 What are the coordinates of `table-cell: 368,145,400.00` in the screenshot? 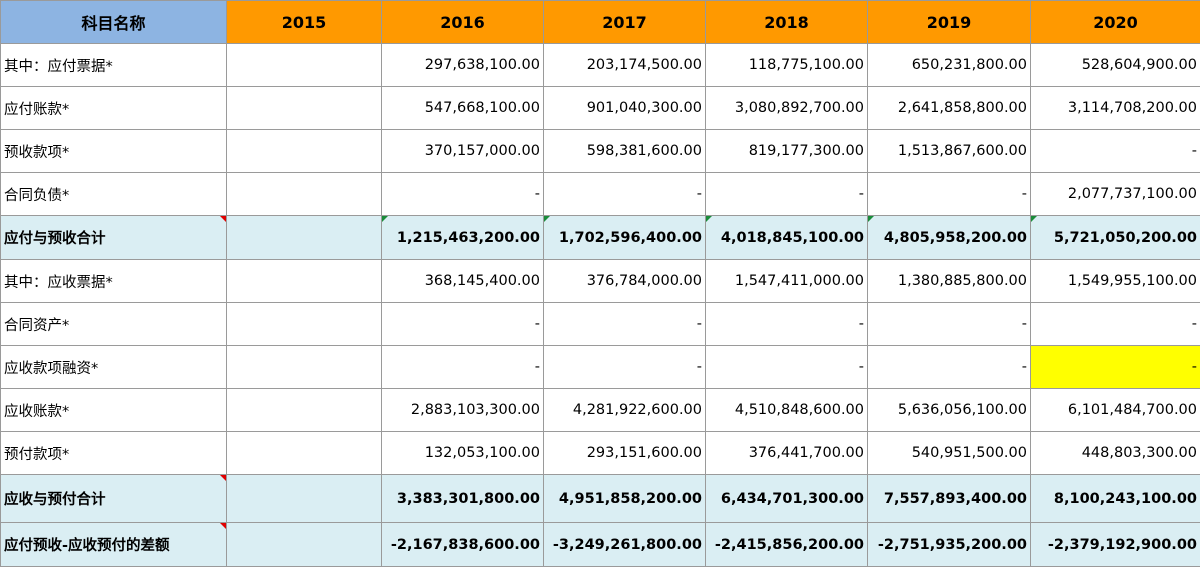 It's located at (462, 281).